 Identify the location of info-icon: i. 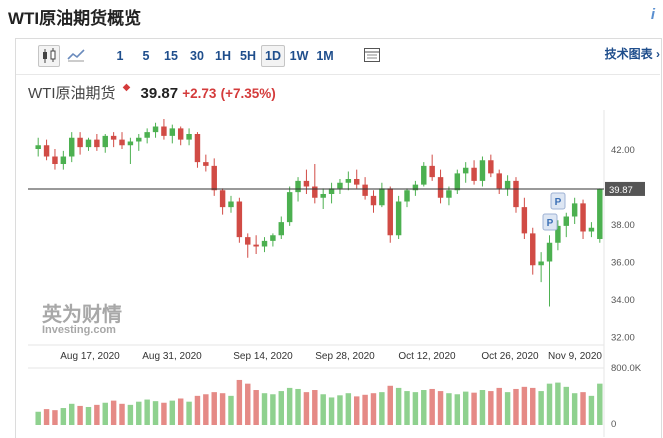
(652, 14).